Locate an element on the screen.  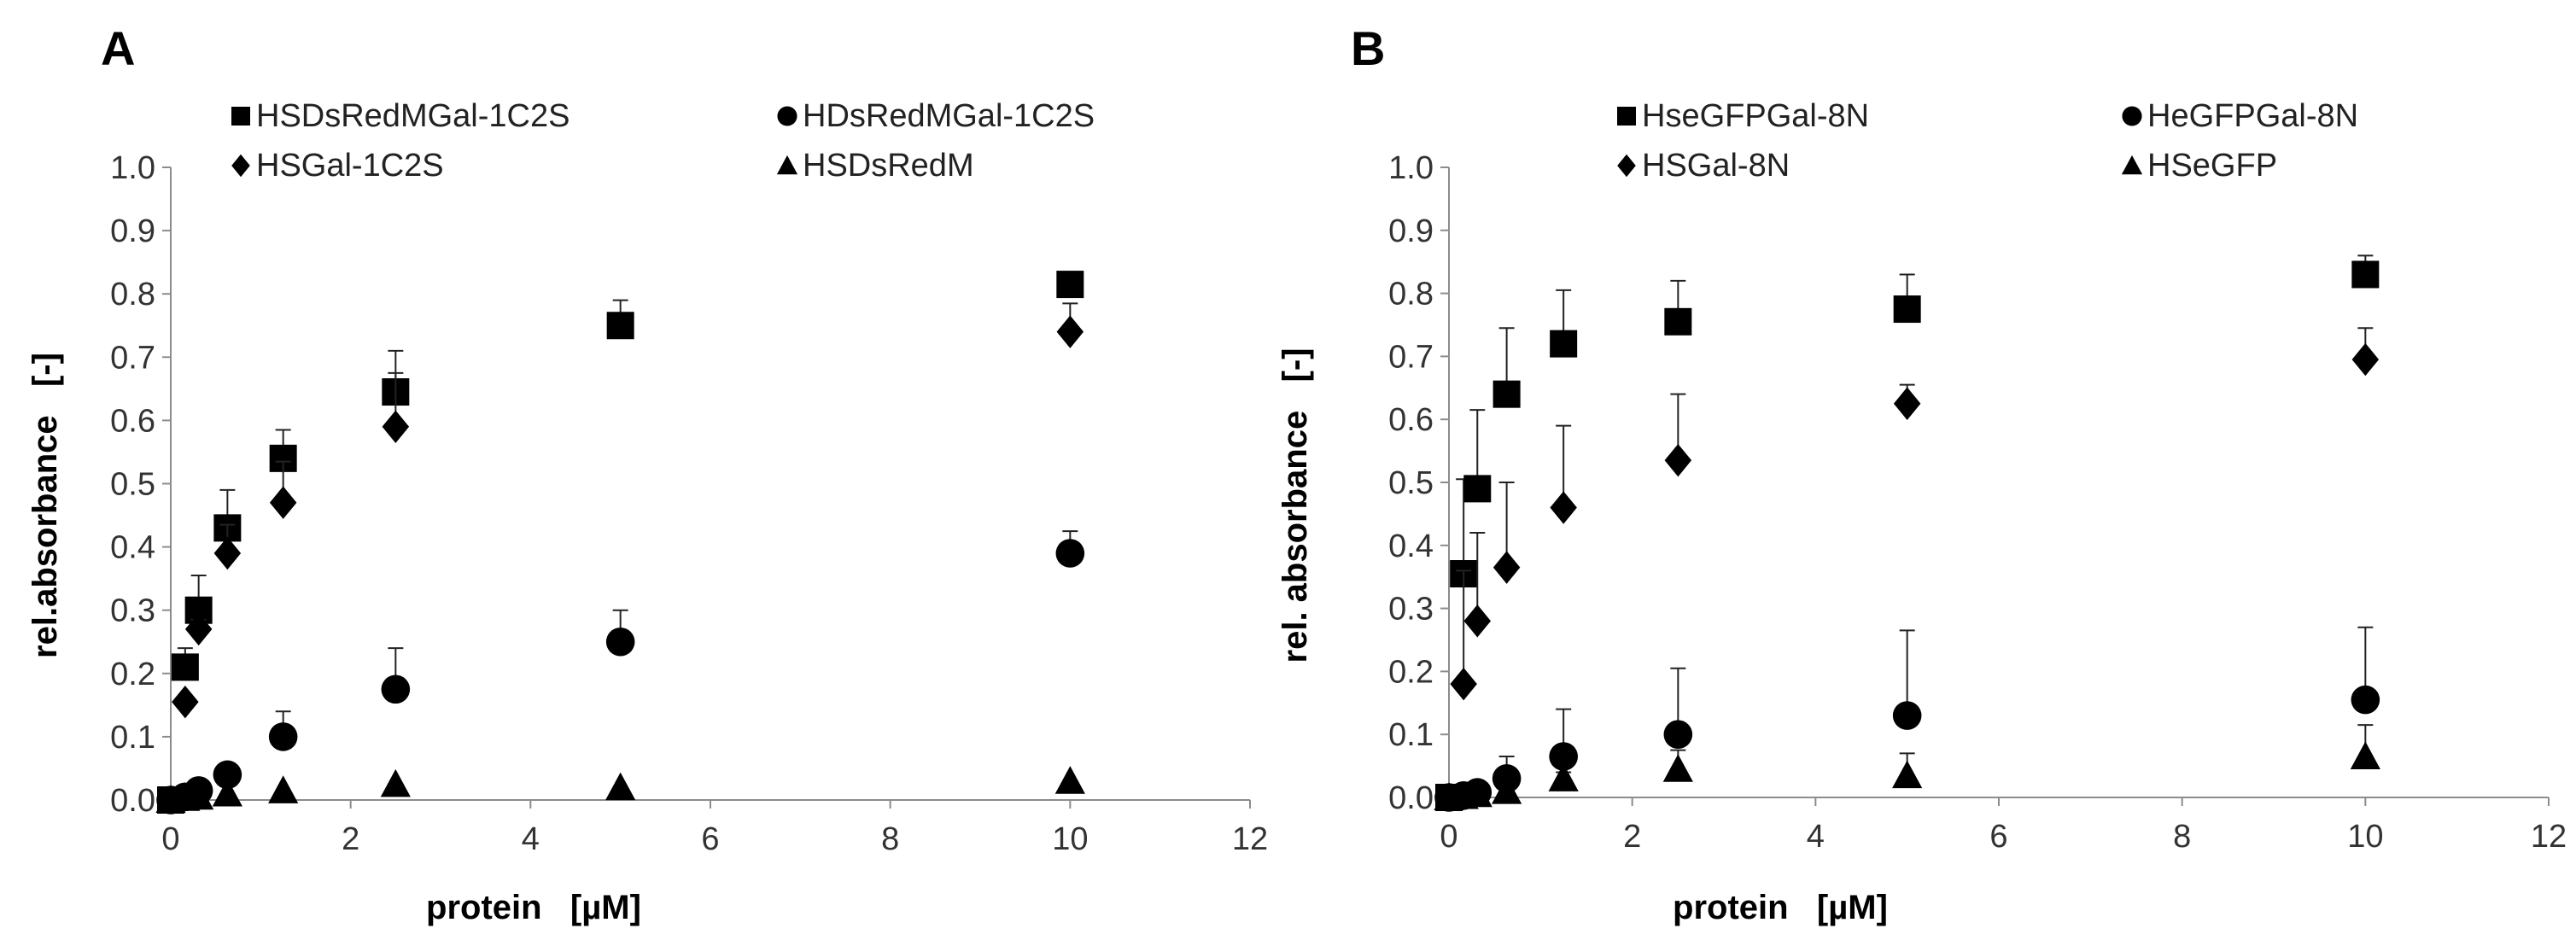
x-tick-label-a: 0 is located at coordinates (170, 839).